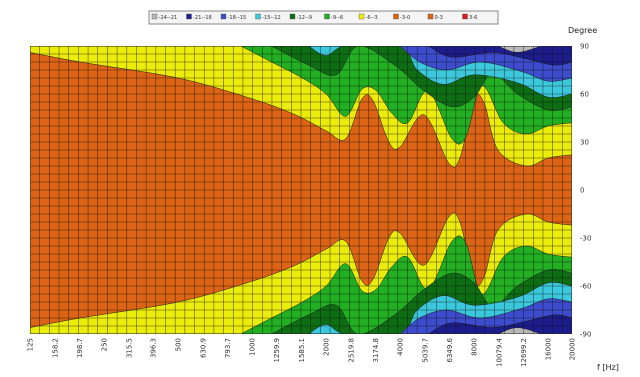 The width and height of the screenshot is (640, 377). I want to click on legend-entry: 3-6, so click(469, 17).